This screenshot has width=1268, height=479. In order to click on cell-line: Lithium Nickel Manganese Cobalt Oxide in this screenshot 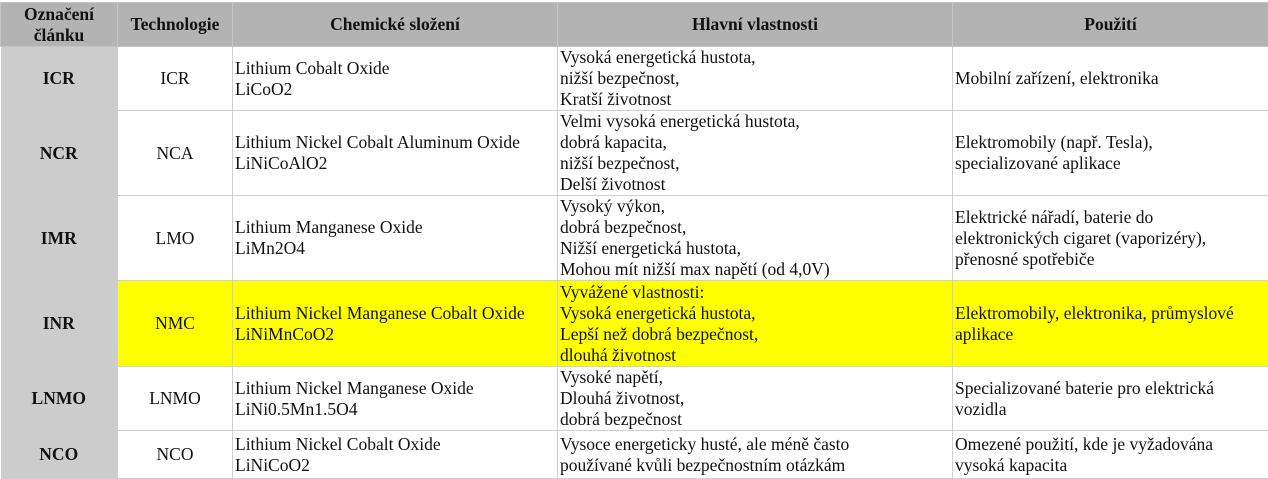, I will do `click(395, 313)`.